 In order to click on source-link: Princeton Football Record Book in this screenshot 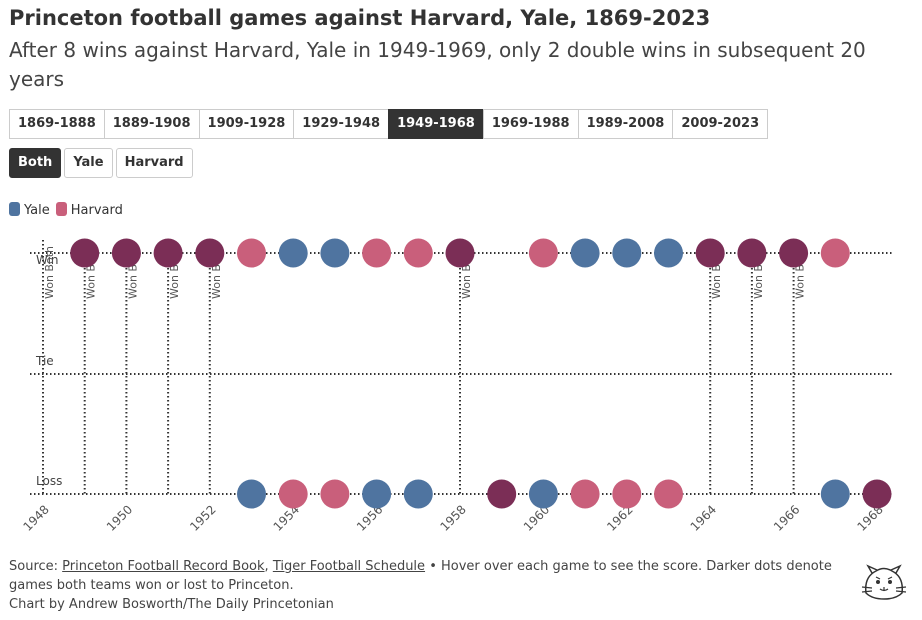, I will do `click(163, 566)`.